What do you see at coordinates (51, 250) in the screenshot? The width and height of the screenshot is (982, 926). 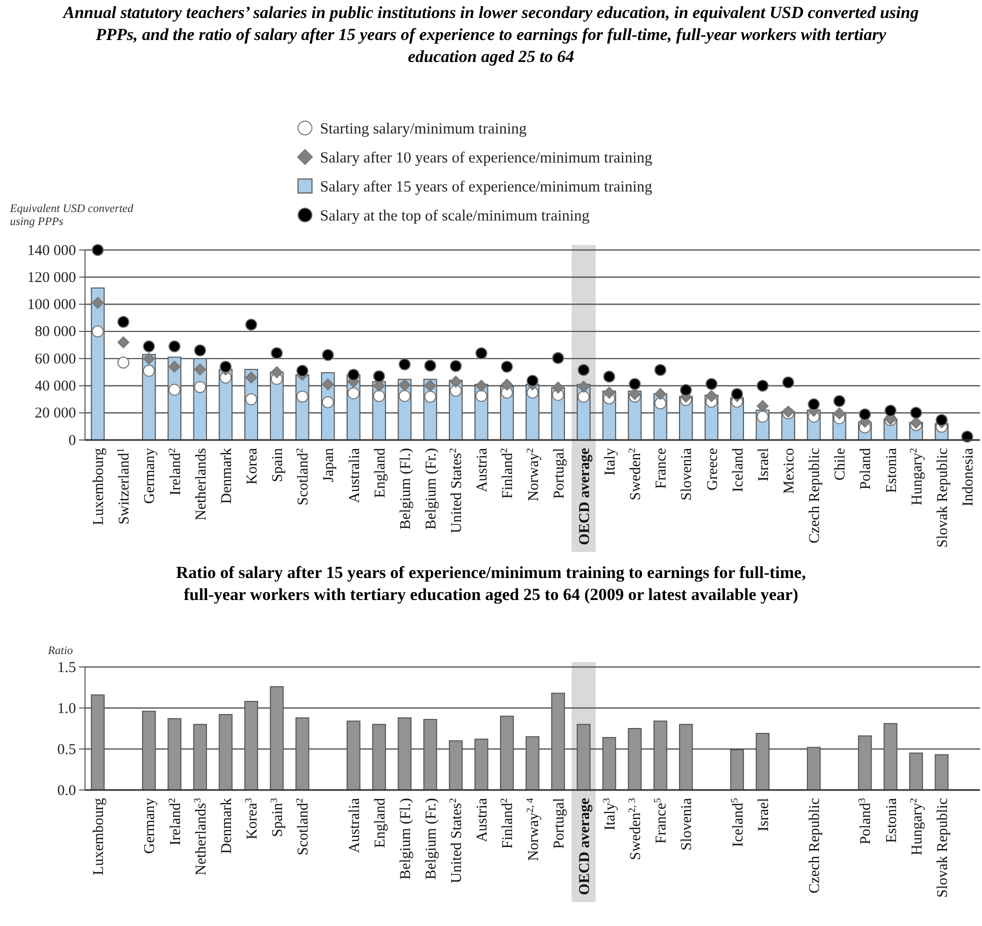 I see `y-tick-label: 140 000` at bounding box center [51, 250].